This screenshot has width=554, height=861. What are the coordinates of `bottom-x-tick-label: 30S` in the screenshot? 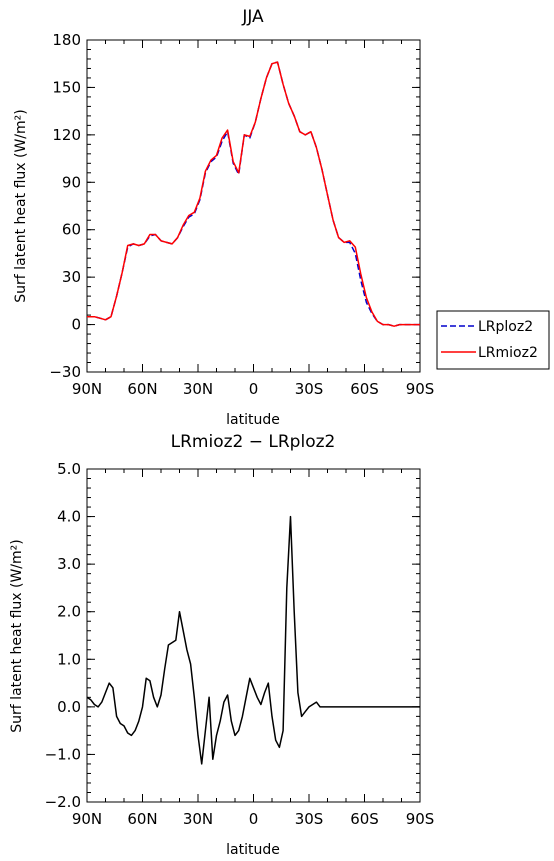 It's located at (309, 819).